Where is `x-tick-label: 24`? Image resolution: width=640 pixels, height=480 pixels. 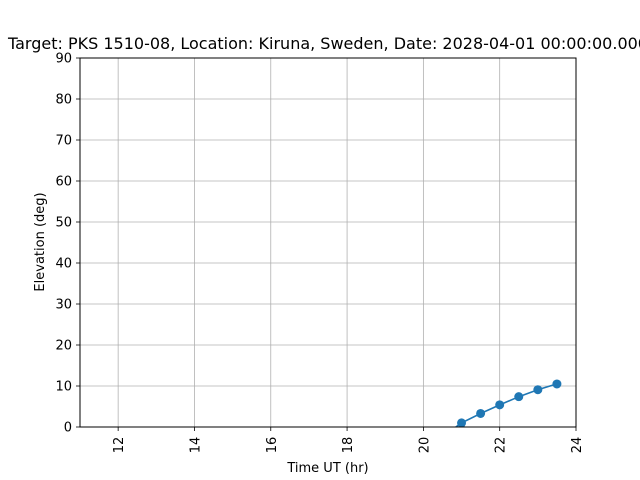 x-tick-label: 24 is located at coordinates (577, 445).